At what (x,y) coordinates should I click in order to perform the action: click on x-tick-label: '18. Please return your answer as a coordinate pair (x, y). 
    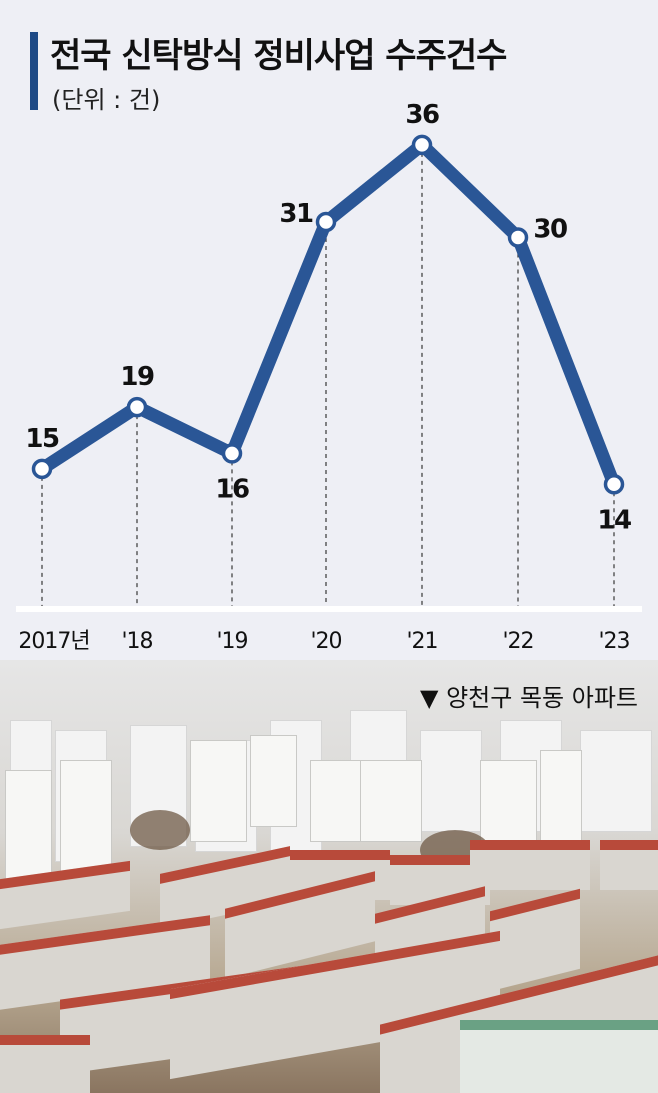
    Looking at the image, I should click on (136, 641).